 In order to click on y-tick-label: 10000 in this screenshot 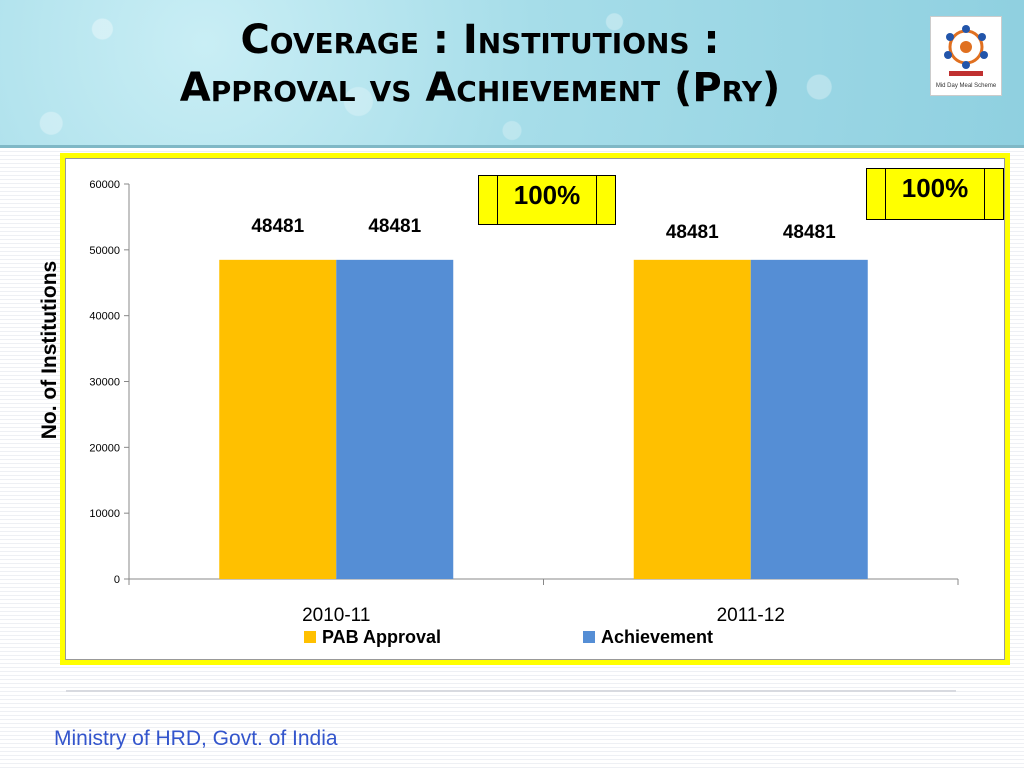, I will do `click(104, 514)`.